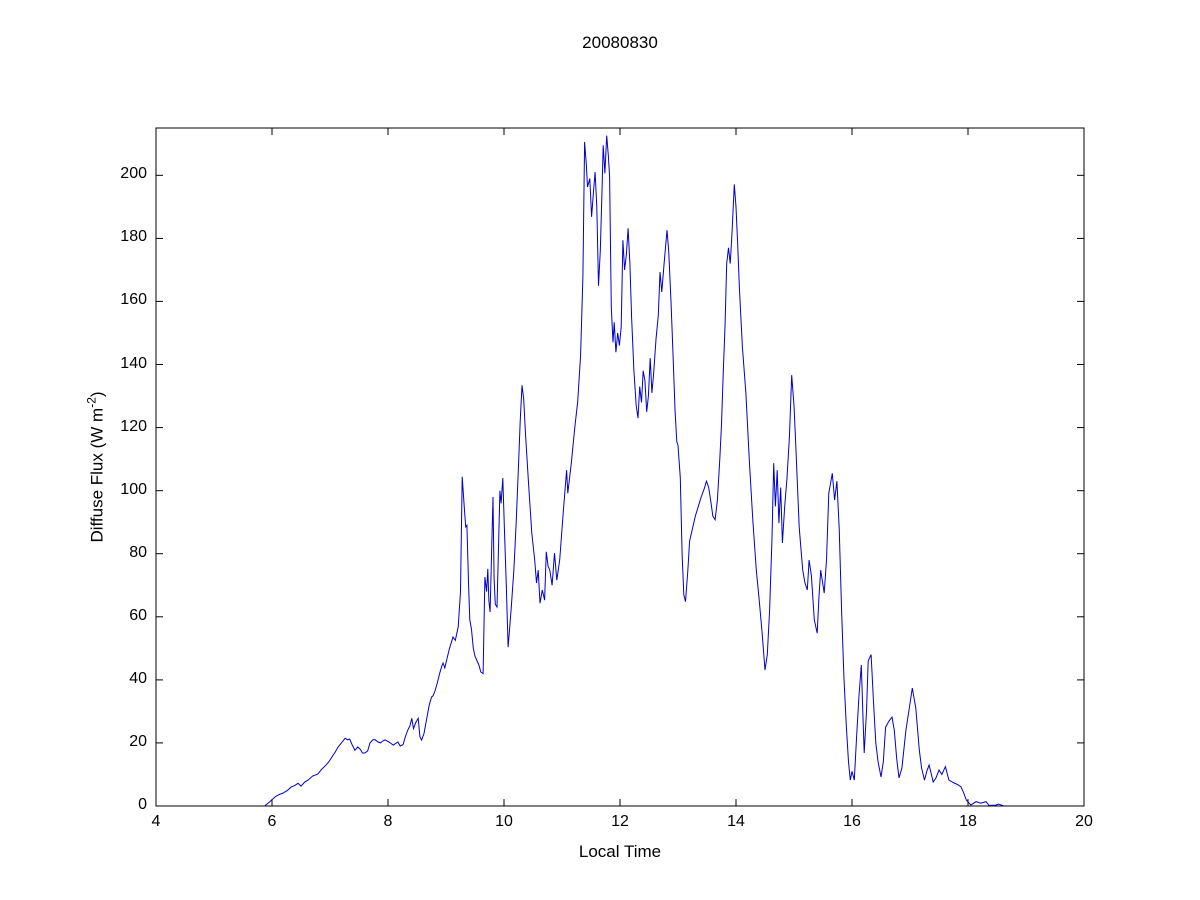 The width and height of the screenshot is (1200, 900). I want to click on x-tick-label: 10, so click(504, 821).